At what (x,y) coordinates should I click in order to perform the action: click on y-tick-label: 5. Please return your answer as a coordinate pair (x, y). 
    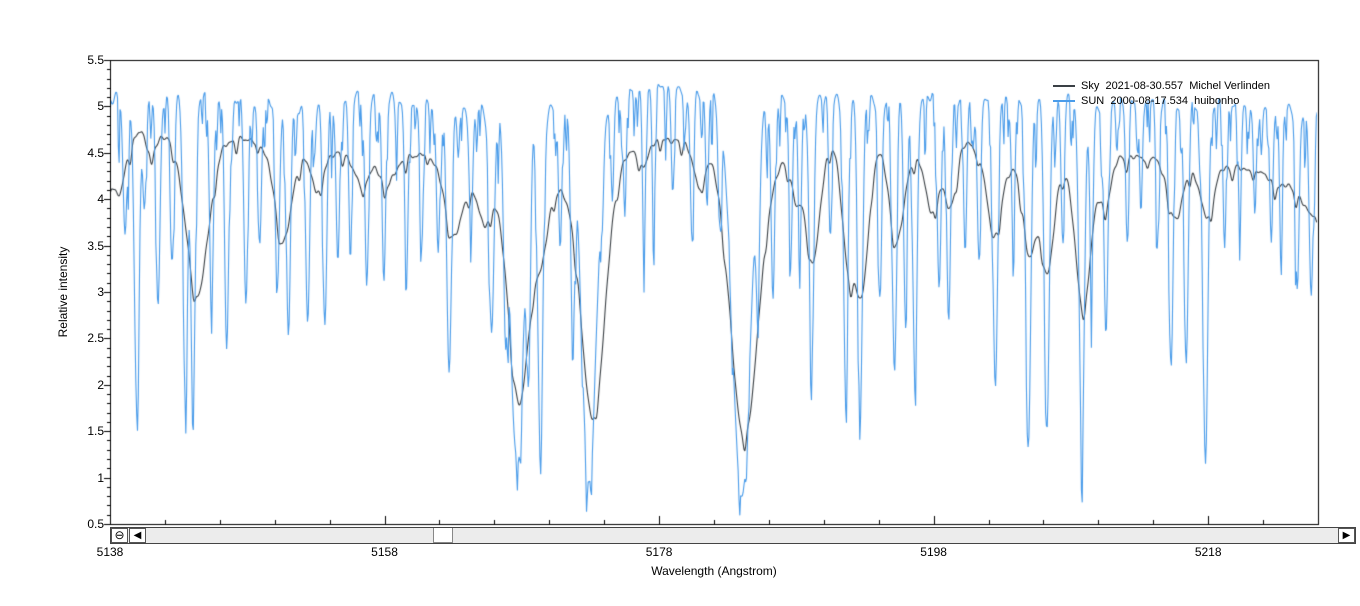
    Looking at the image, I should click on (100, 106).